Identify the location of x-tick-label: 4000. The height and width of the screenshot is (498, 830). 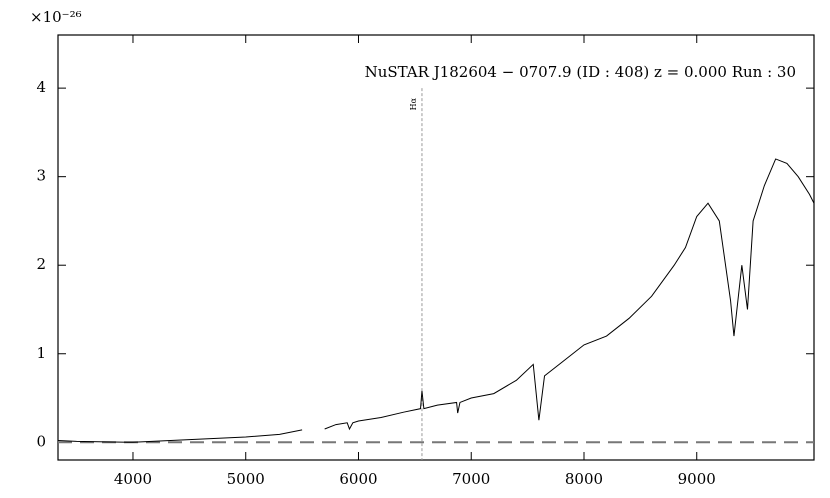
(133, 479).